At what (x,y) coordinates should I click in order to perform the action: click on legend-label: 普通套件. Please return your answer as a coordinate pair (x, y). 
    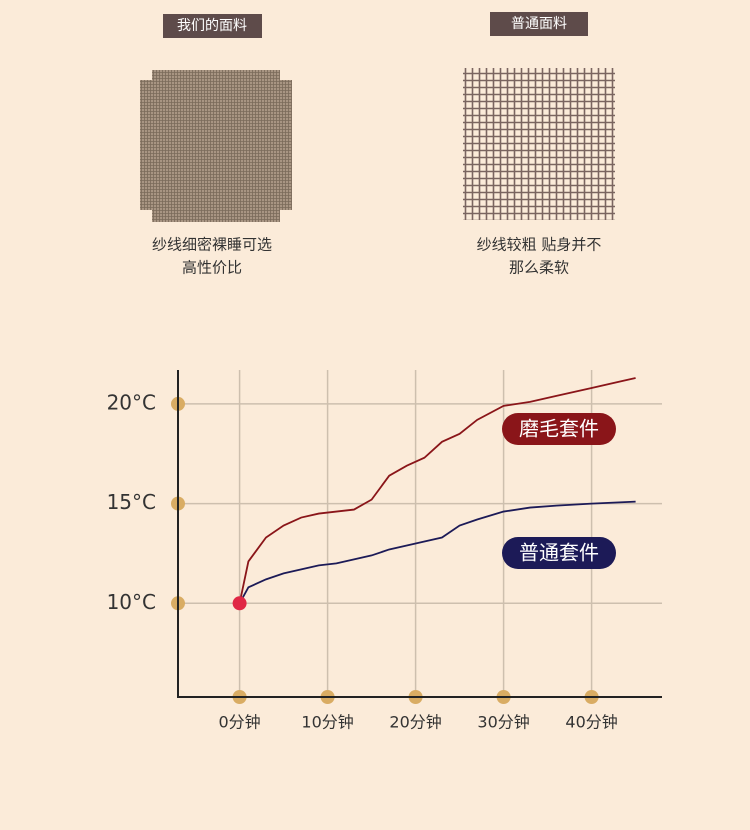
    Looking at the image, I should click on (559, 553).